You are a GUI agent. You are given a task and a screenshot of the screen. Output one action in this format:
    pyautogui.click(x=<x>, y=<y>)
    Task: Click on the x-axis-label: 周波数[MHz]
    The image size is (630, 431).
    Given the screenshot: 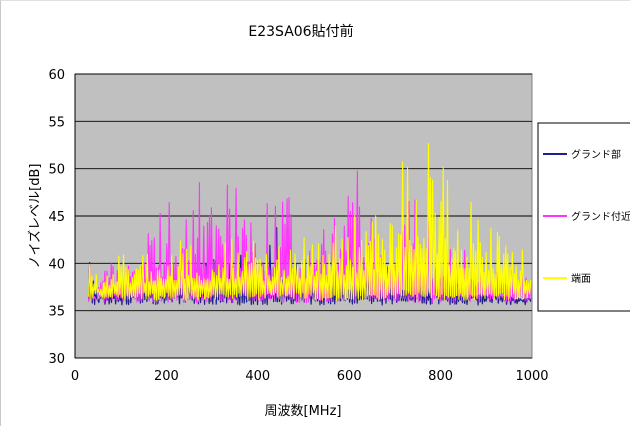 What is the action you would take?
    pyautogui.click(x=303, y=411)
    